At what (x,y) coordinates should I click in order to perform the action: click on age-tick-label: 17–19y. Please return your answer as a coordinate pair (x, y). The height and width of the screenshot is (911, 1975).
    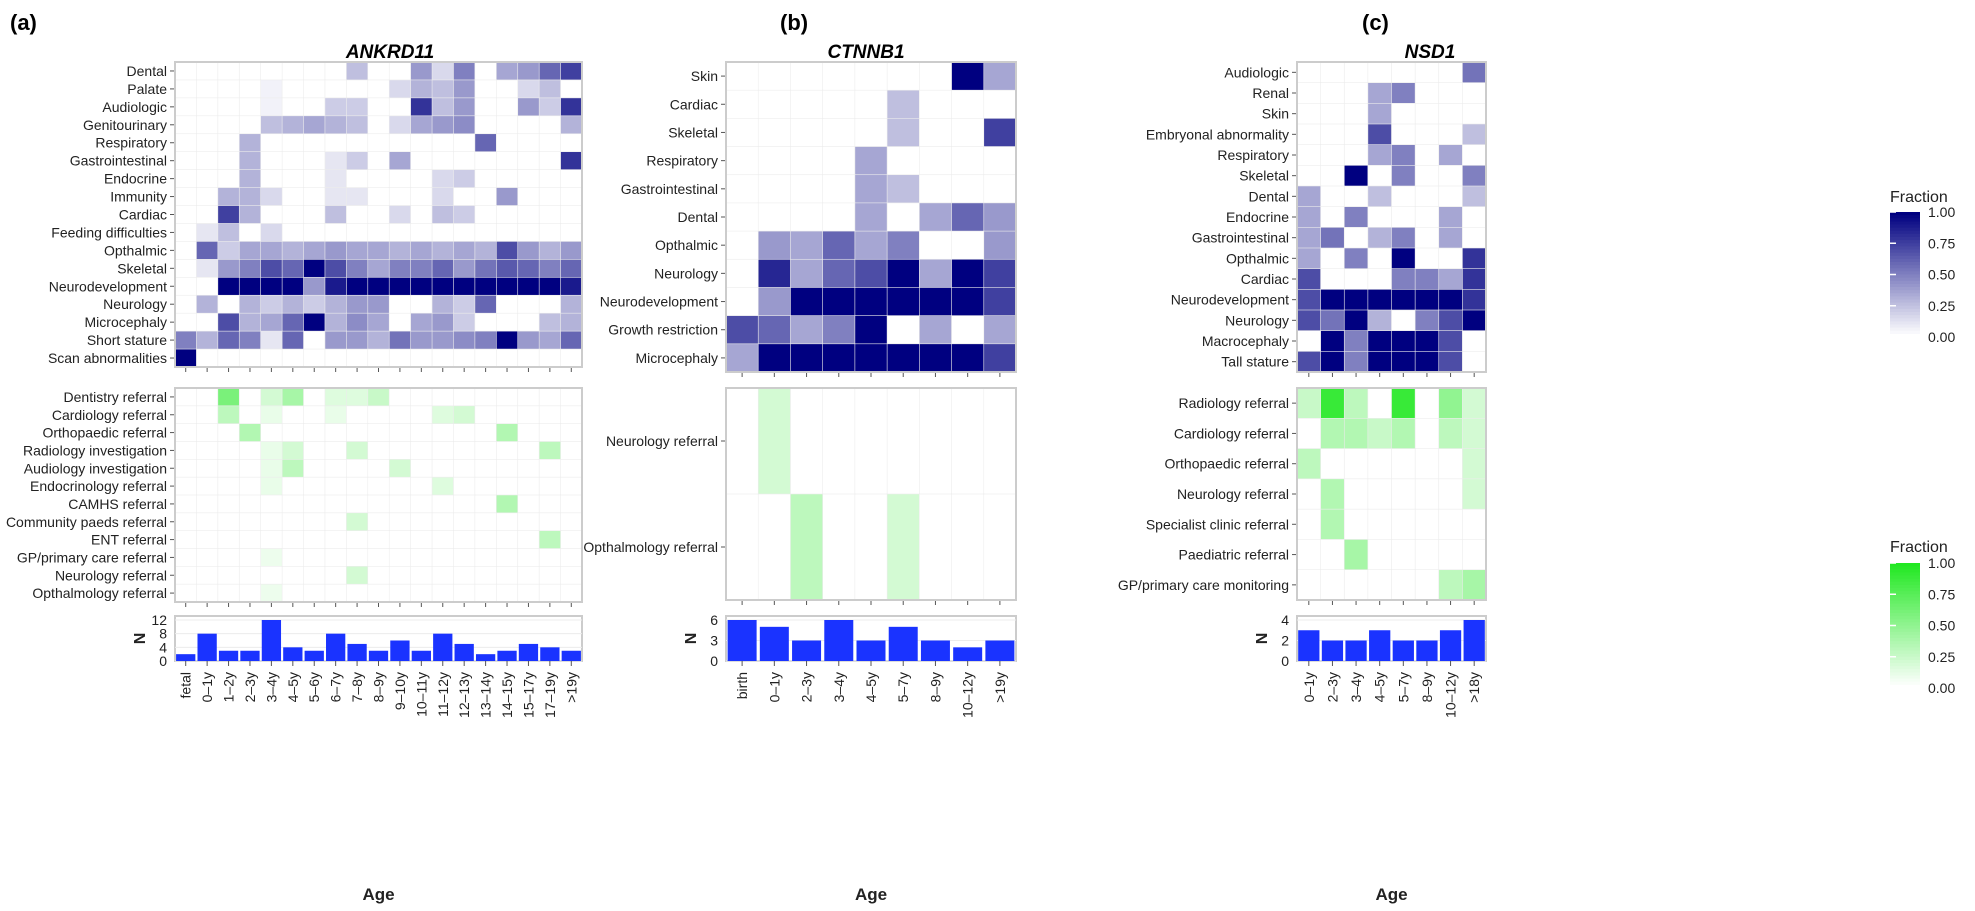
    Looking at the image, I should click on (550, 695).